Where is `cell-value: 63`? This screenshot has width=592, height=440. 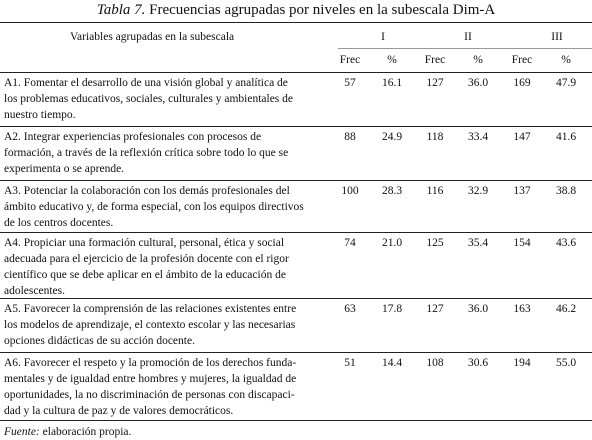
cell-value: 63 is located at coordinates (350, 309).